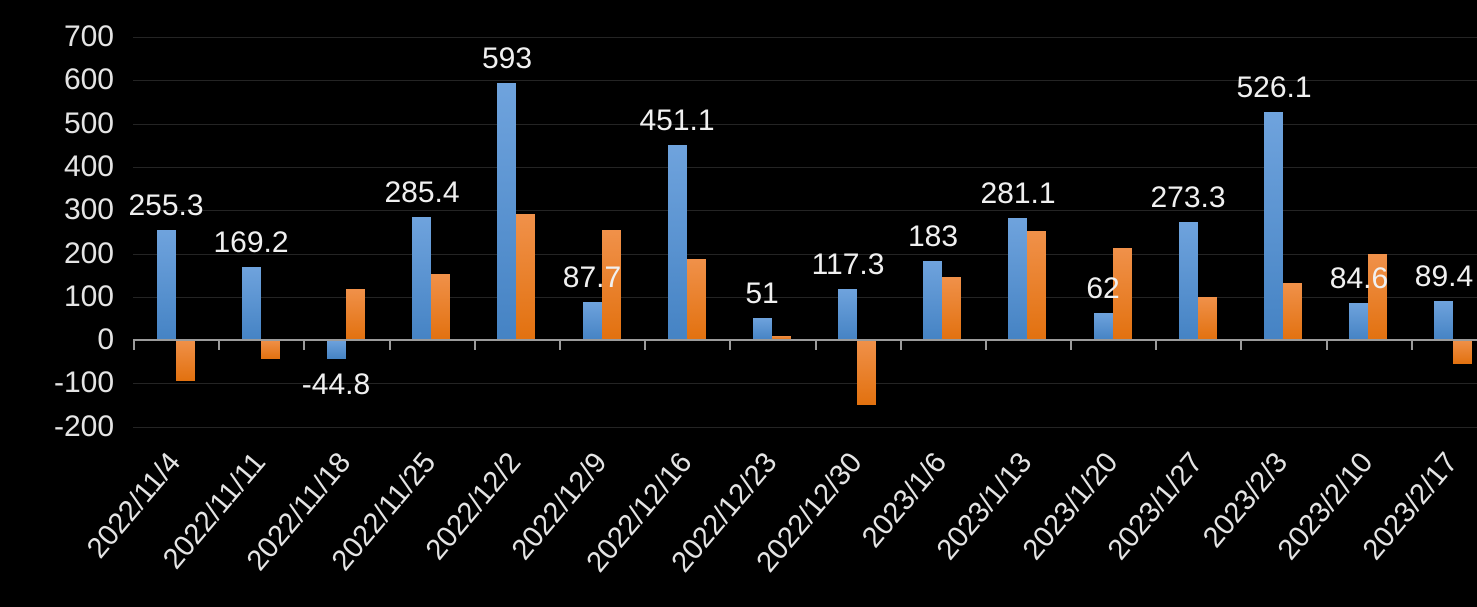 The width and height of the screenshot is (1477, 607). I want to click on bar-value-label: 117.3, so click(848, 264).